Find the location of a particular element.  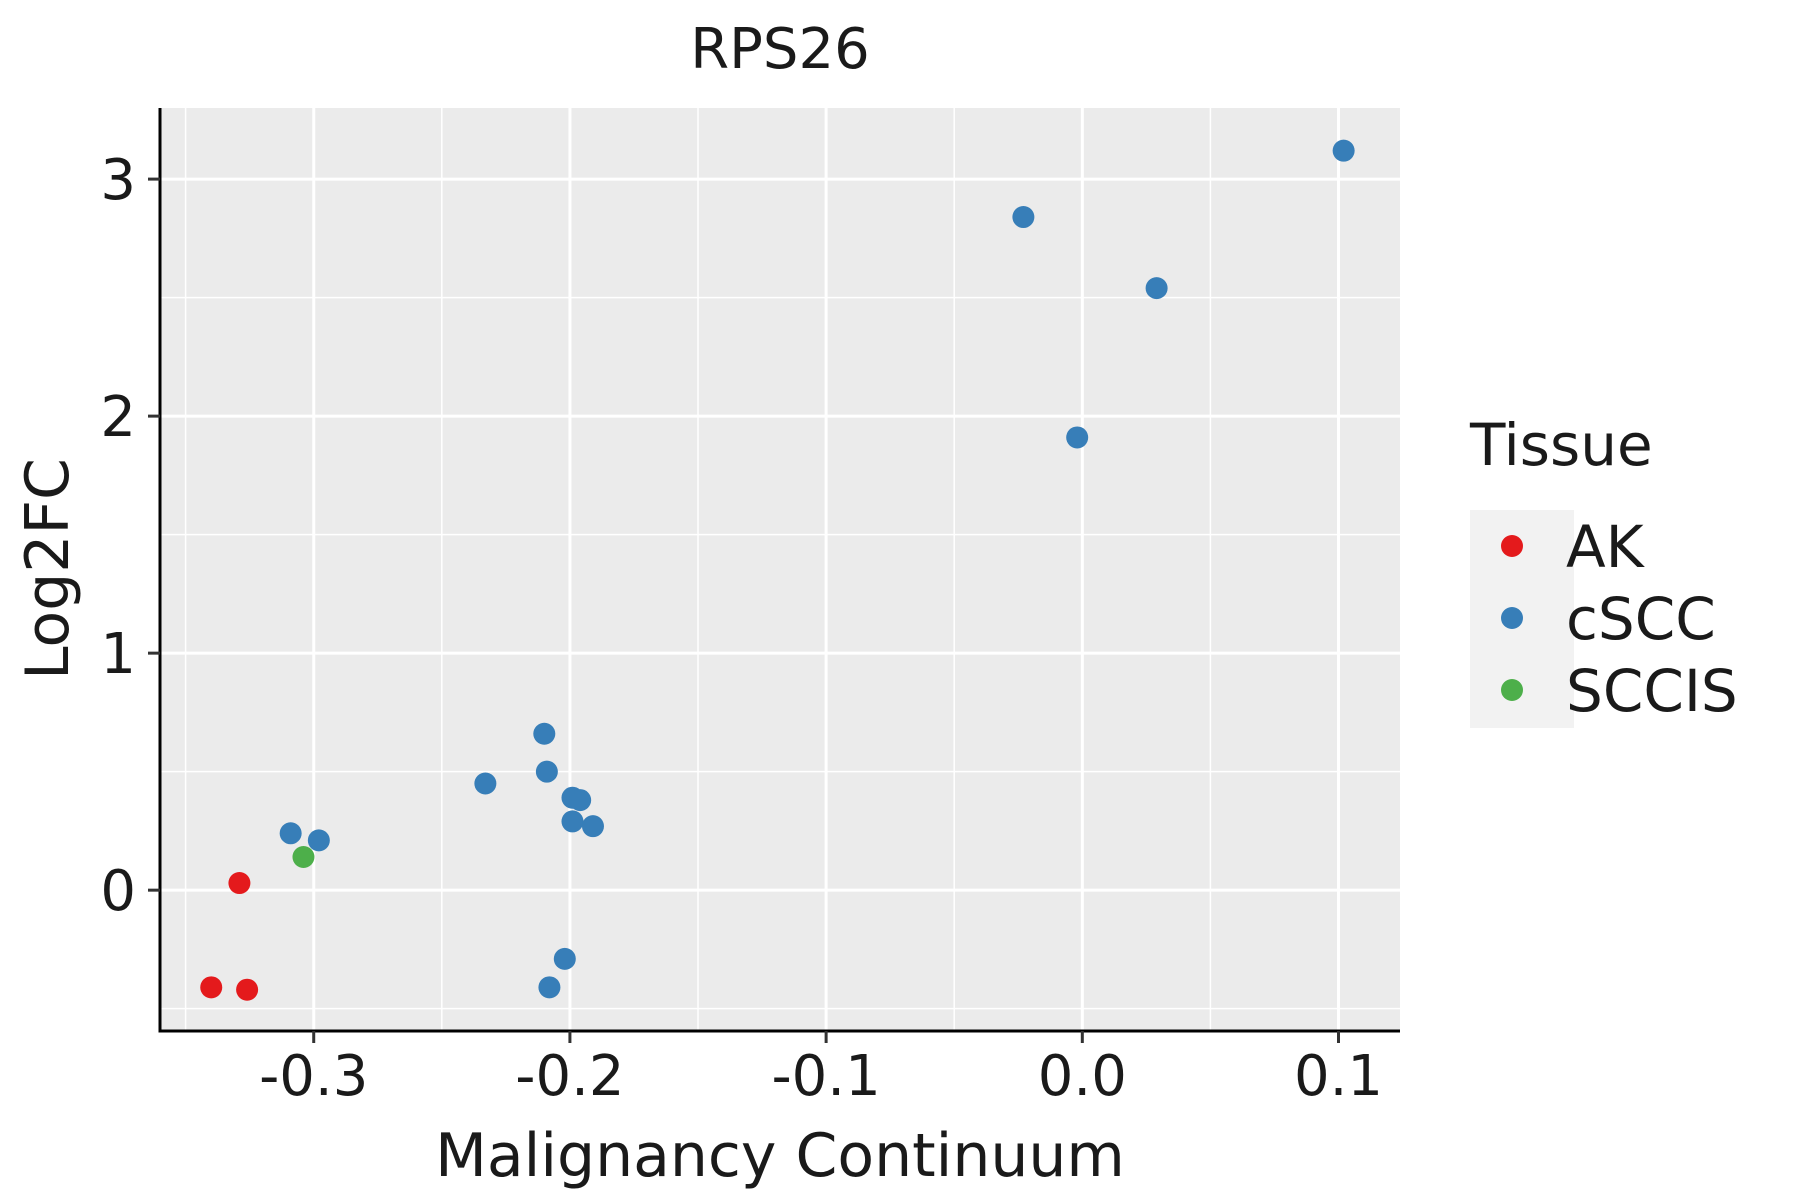

x-tick-label: -0.3 is located at coordinates (313, 1076).